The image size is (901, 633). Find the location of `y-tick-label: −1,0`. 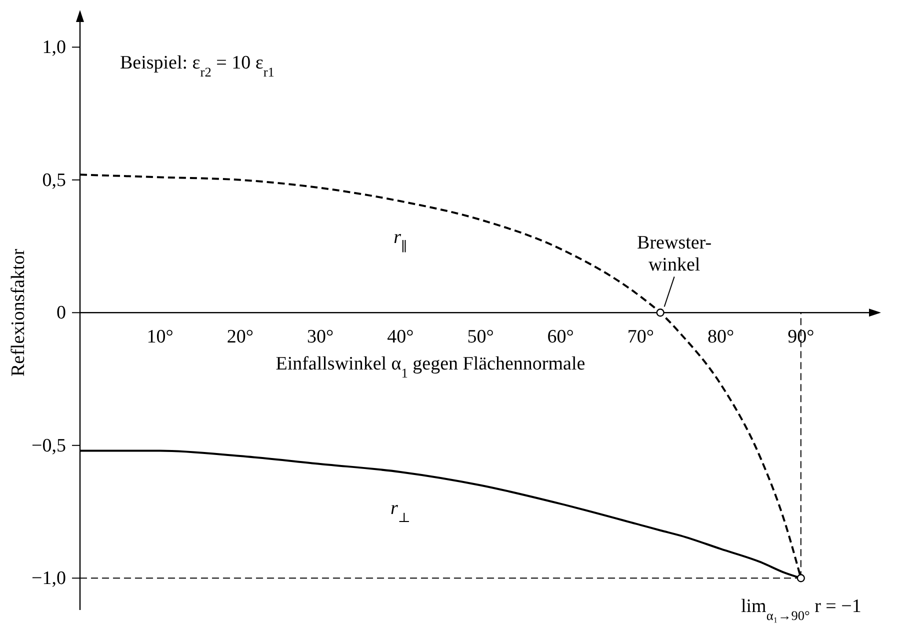

y-tick-label: −1,0 is located at coordinates (49, 579).